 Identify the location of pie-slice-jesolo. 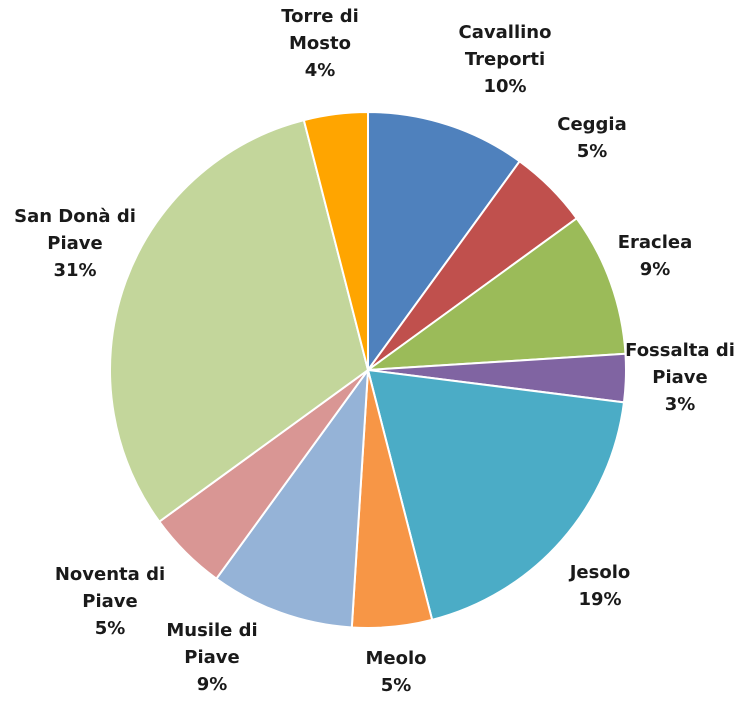
(496, 495).